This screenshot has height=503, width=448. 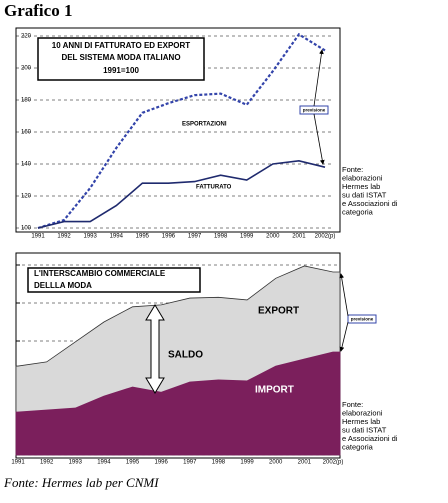 What do you see at coordinates (121, 70) in the screenshot?
I see `annotation: 1991=100` at bounding box center [121, 70].